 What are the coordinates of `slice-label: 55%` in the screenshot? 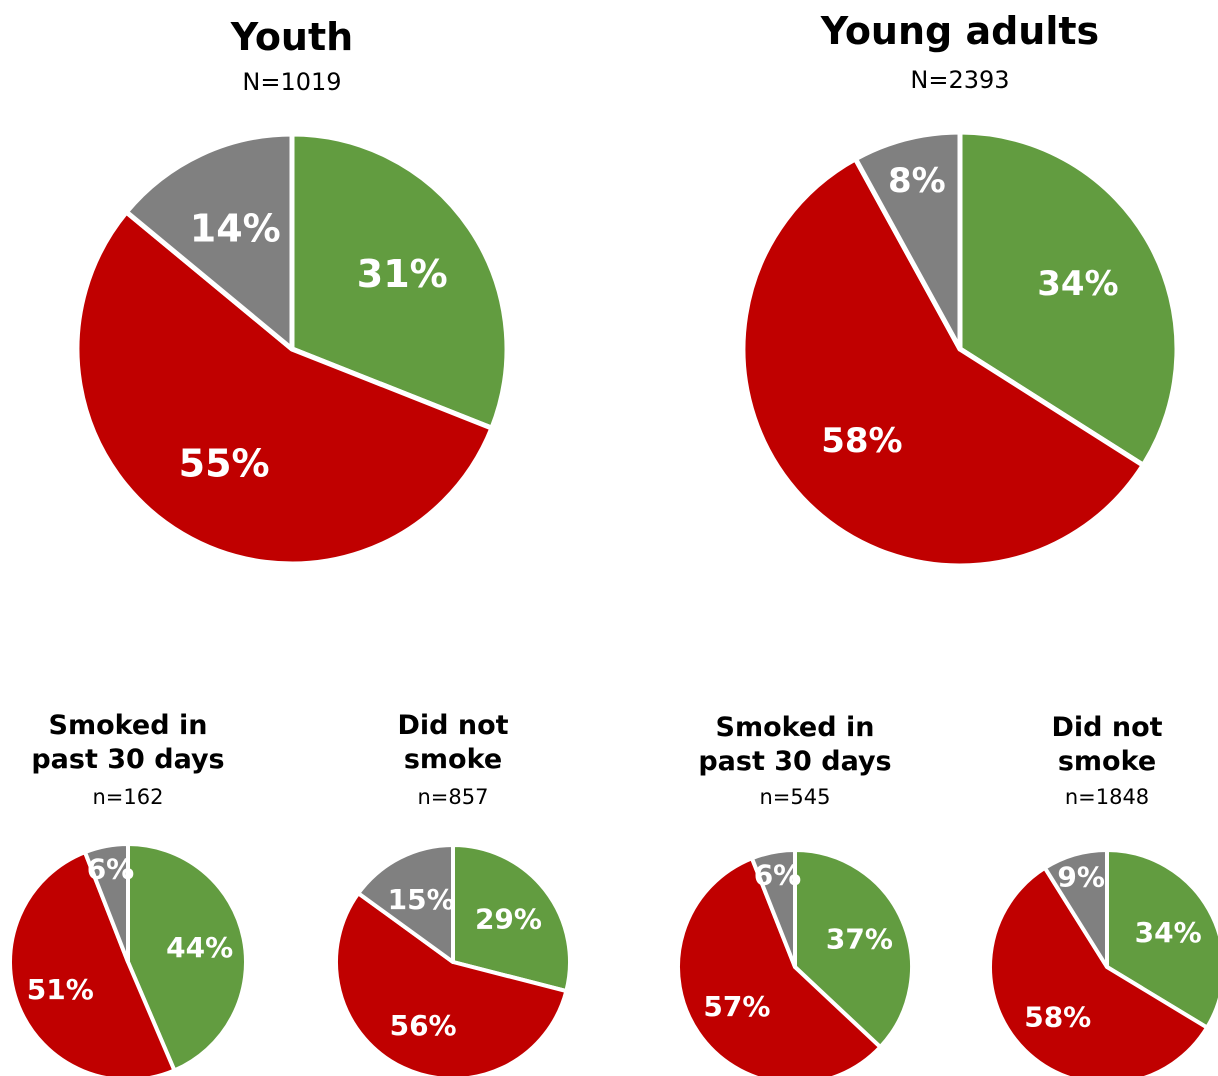 It's located at (224, 464).